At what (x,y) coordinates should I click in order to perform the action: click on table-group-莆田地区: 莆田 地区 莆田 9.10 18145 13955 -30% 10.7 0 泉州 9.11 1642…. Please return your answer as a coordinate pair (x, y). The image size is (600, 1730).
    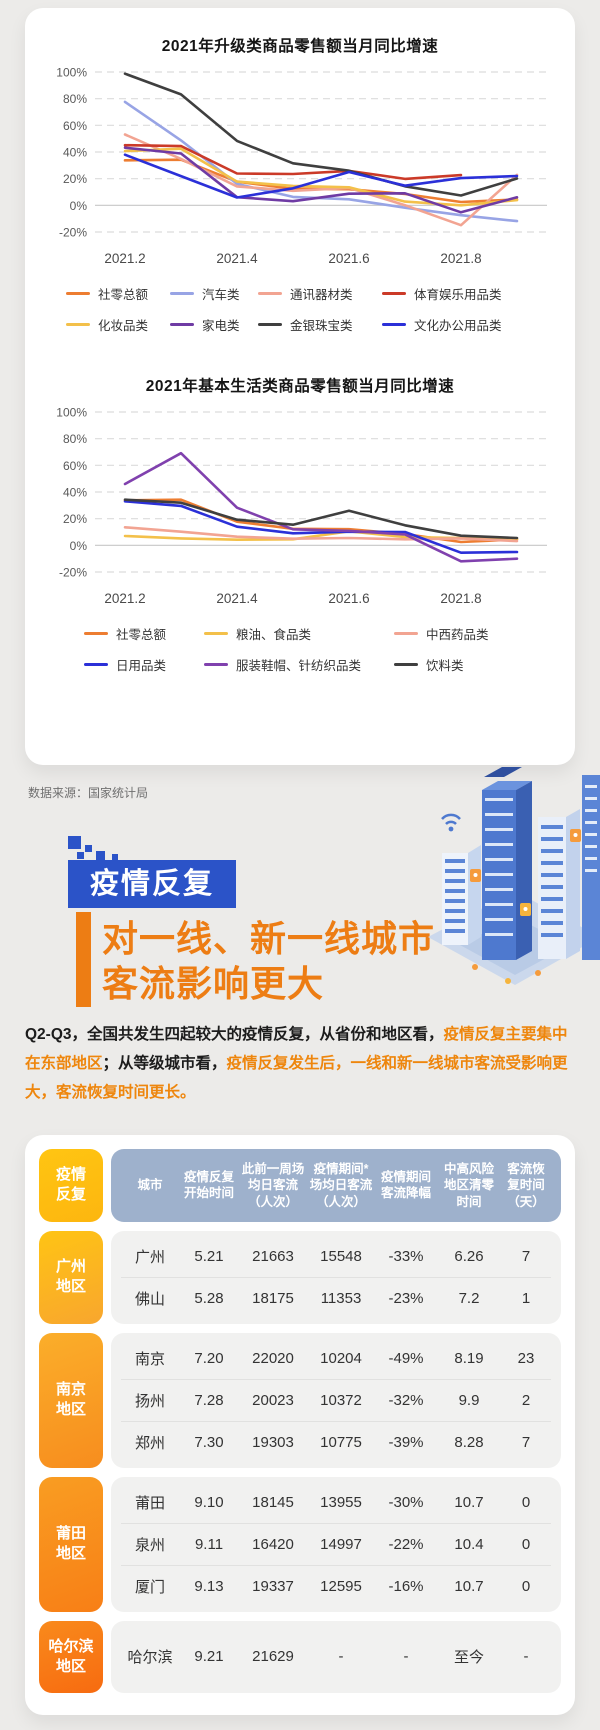
    Looking at the image, I should click on (300, 1544).